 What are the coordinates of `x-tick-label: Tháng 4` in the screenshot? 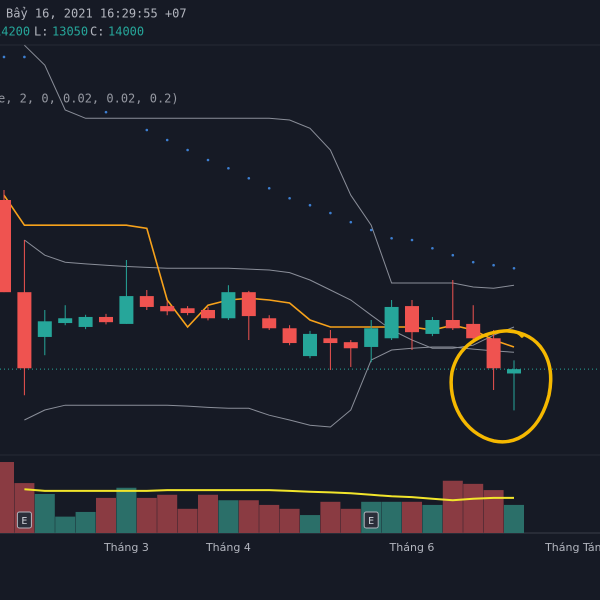 It's located at (228, 547).